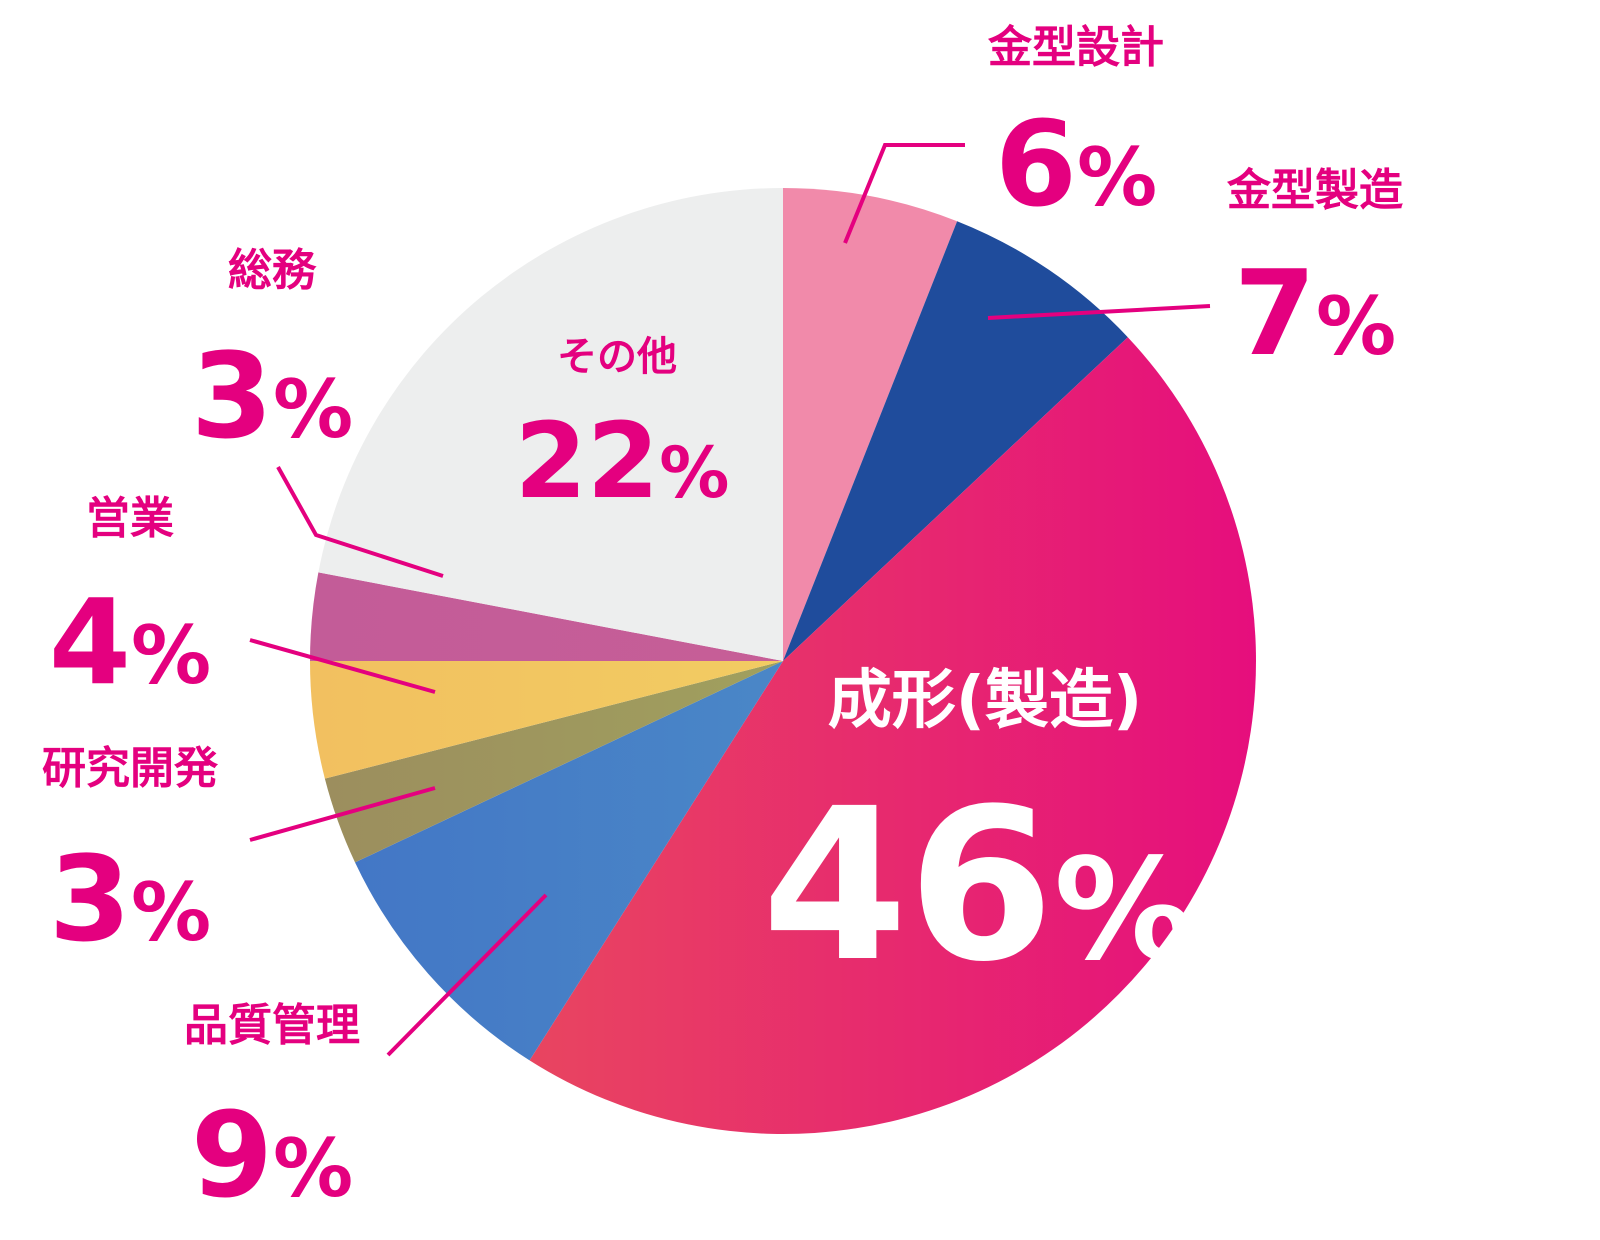  What do you see at coordinates (467, 975) in the screenshot?
I see `slice-3-leader-line` at bounding box center [467, 975].